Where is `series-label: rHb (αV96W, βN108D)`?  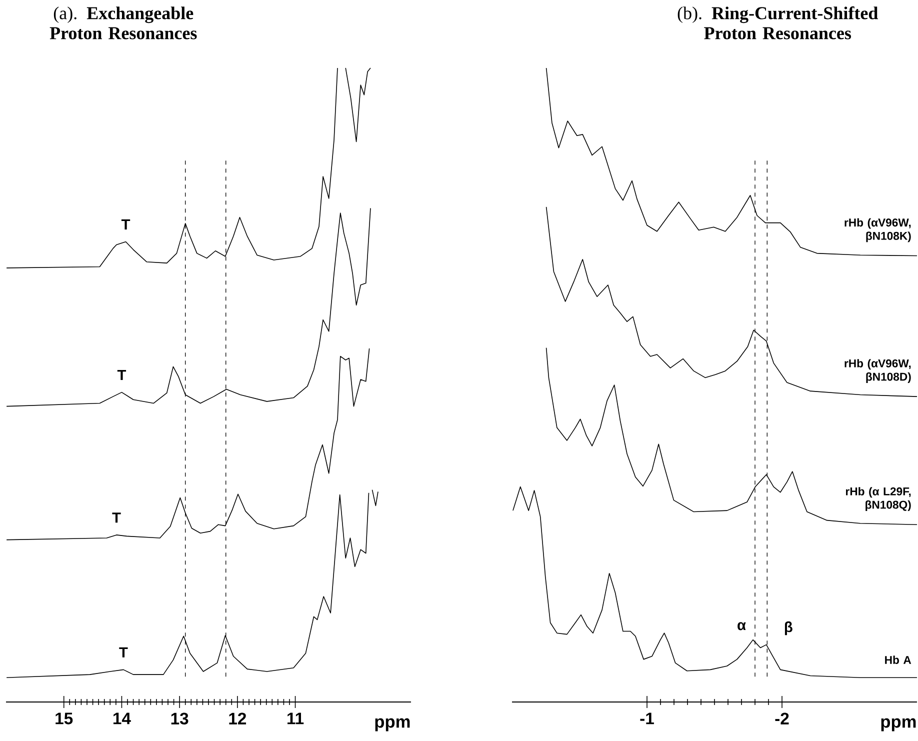 series-label: rHb (αV96W, βN108D) is located at coordinates (877, 371).